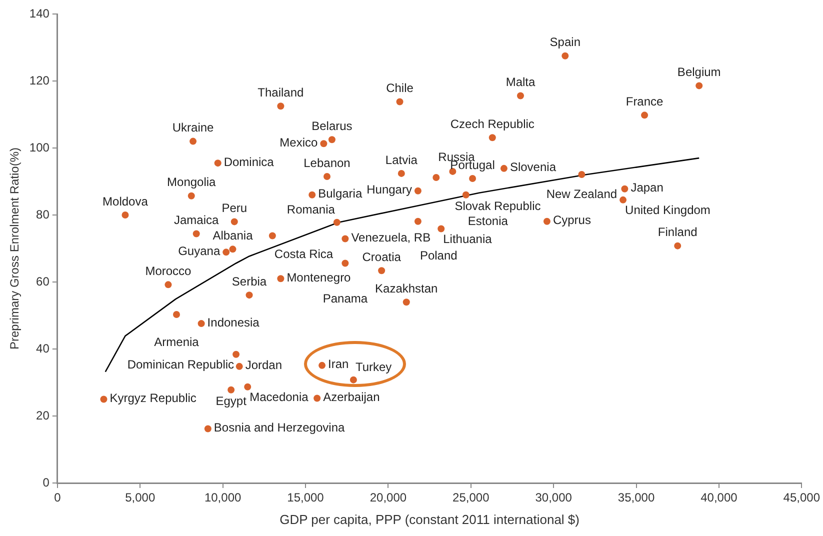  I want to click on annotation: Romania, so click(311, 209).